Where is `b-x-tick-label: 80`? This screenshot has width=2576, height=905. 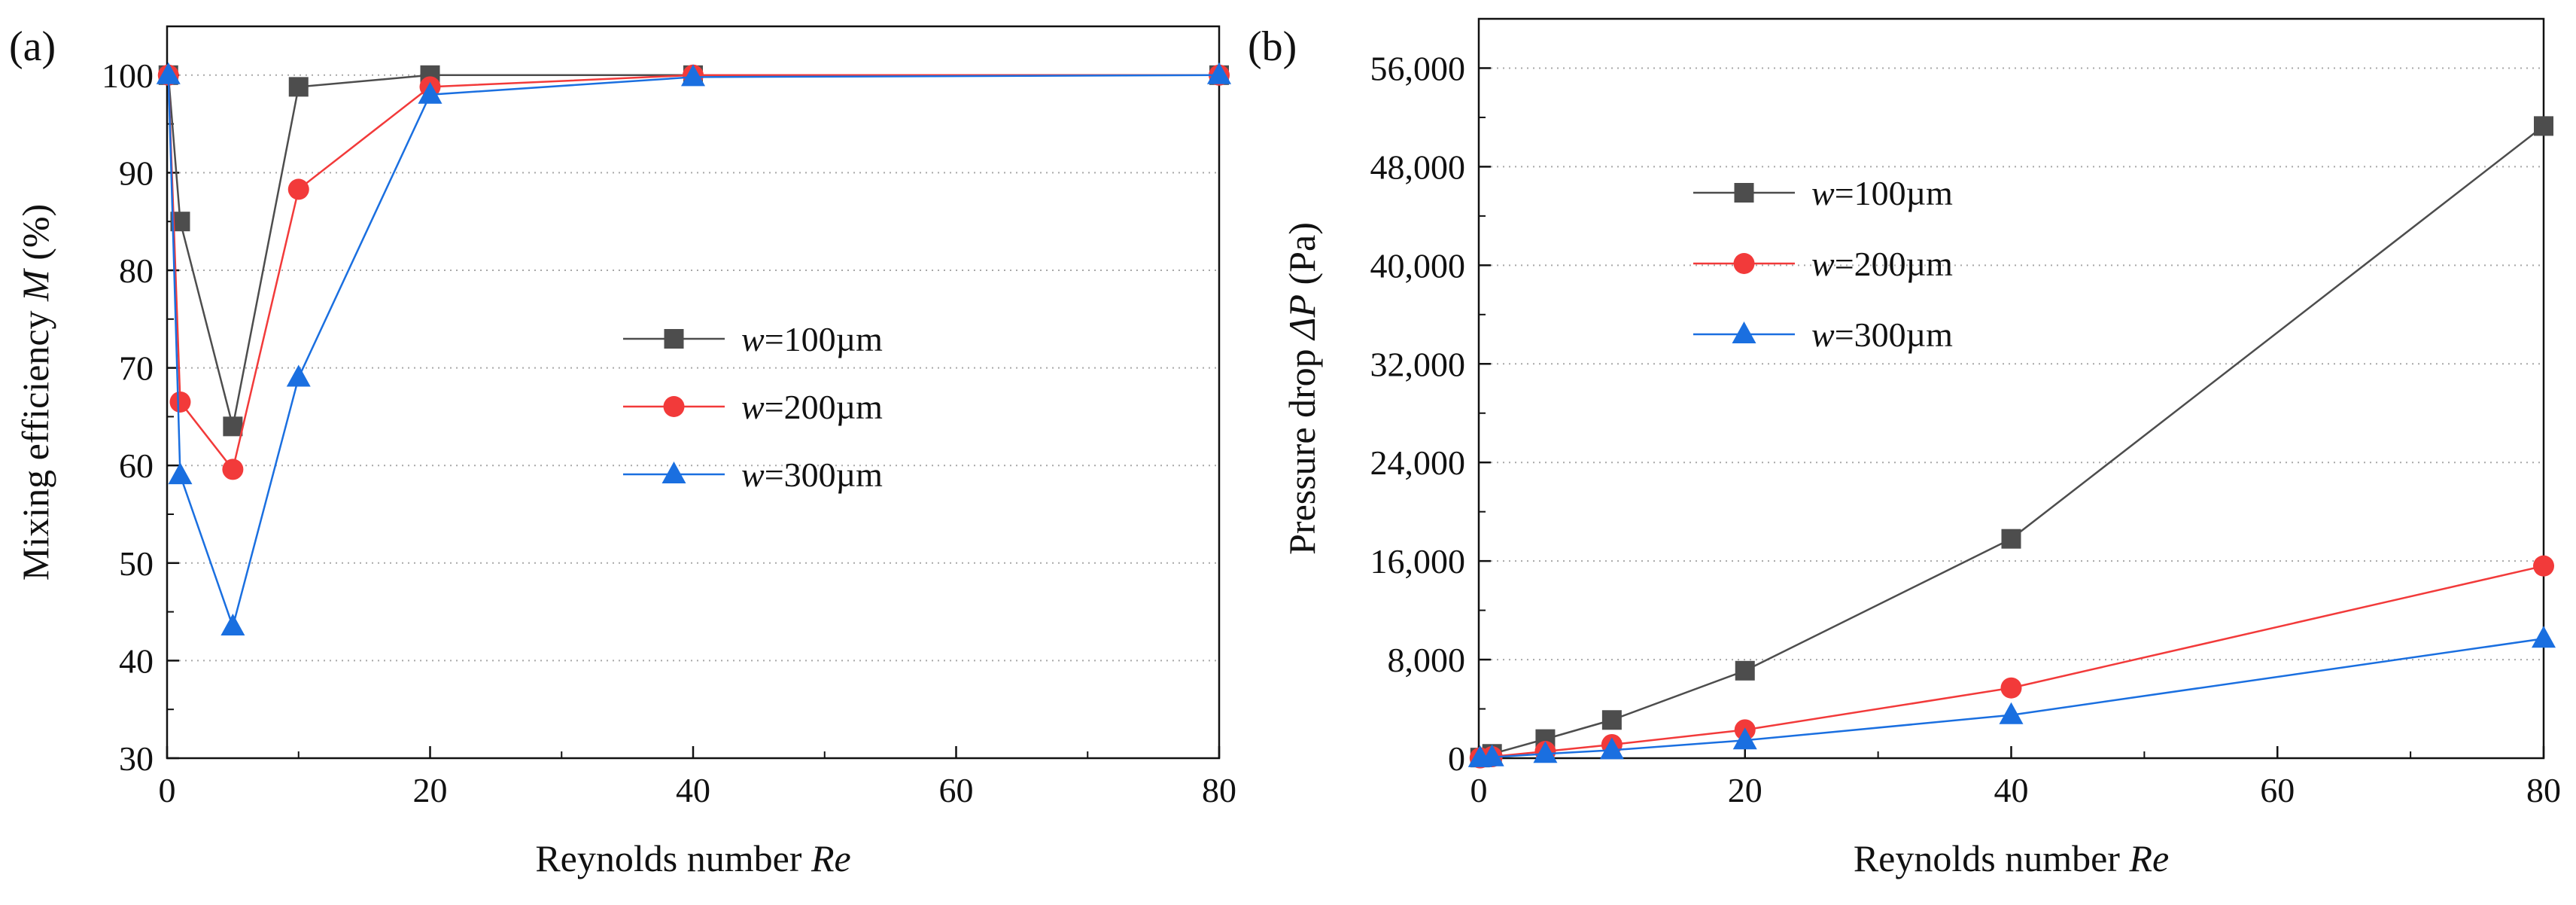
b-x-tick-label: 80 is located at coordinates (2543, 790).